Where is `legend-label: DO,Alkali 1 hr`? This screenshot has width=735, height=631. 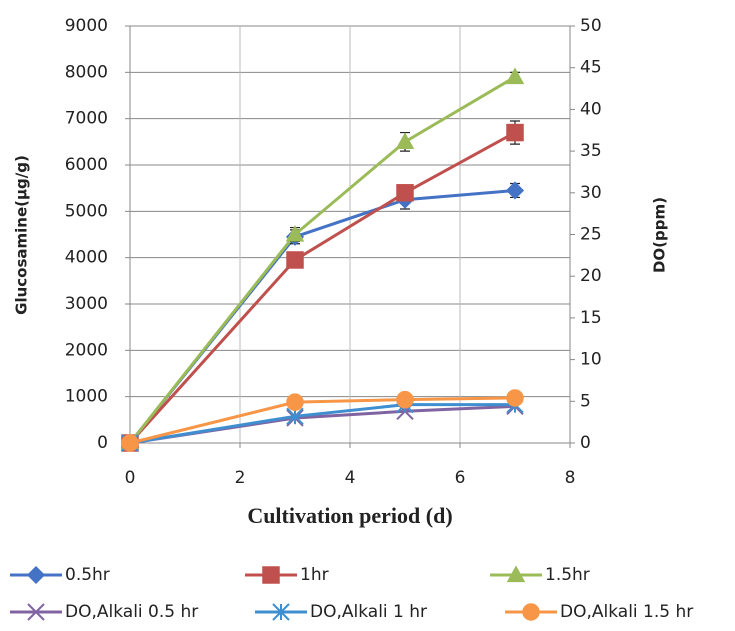
legend-label: DO,Alkali 1 hr is located at coordinates (368, 612).